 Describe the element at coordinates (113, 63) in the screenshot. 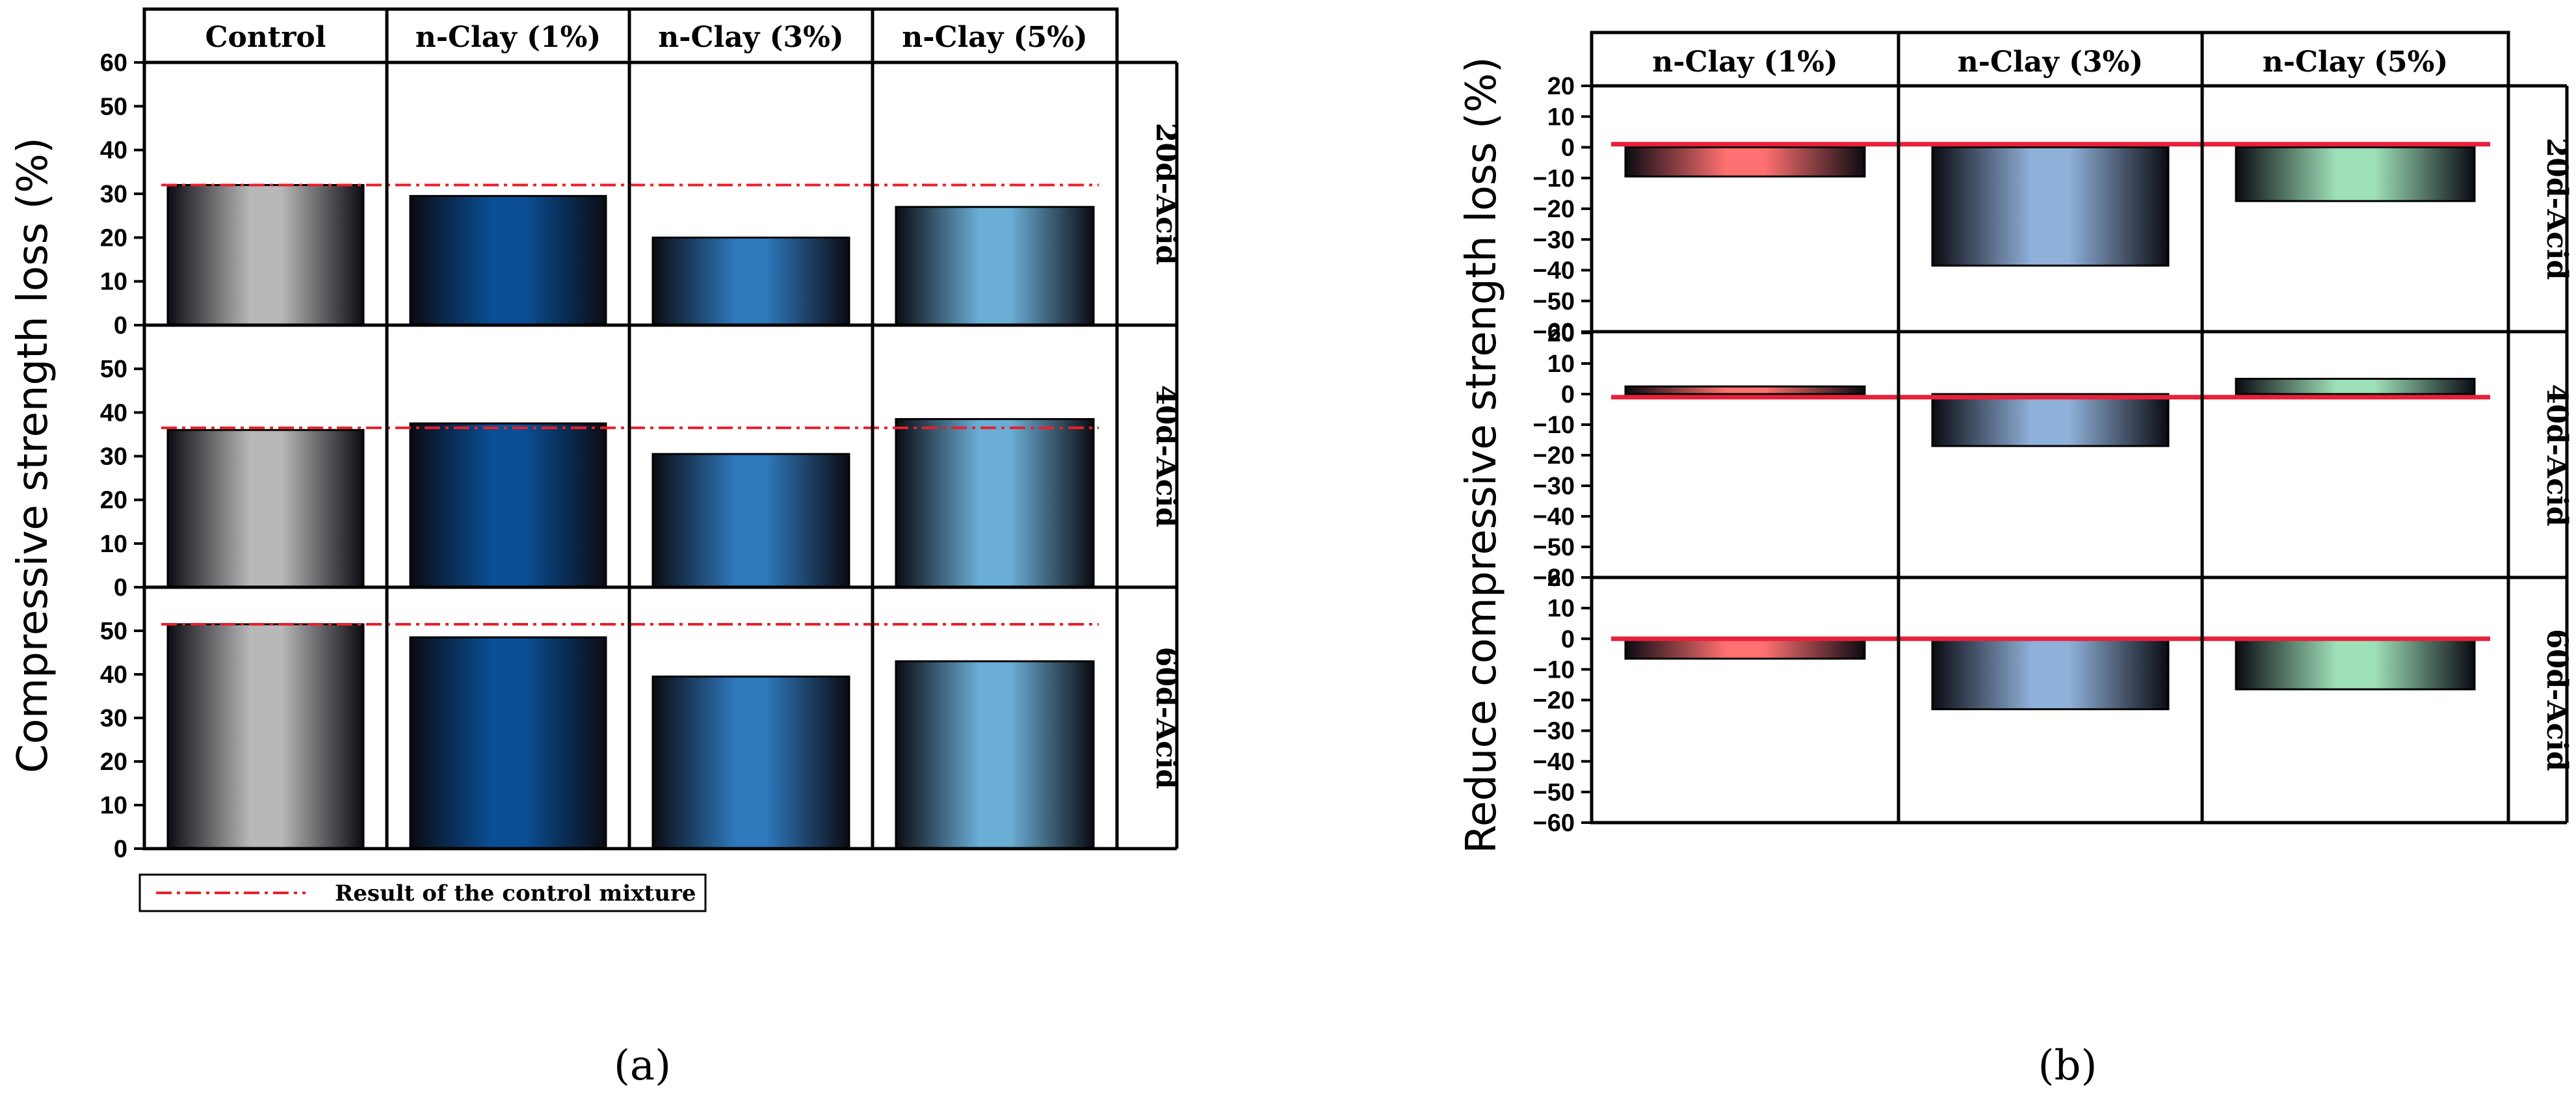

I see `y-tick-label: 60` at that location.